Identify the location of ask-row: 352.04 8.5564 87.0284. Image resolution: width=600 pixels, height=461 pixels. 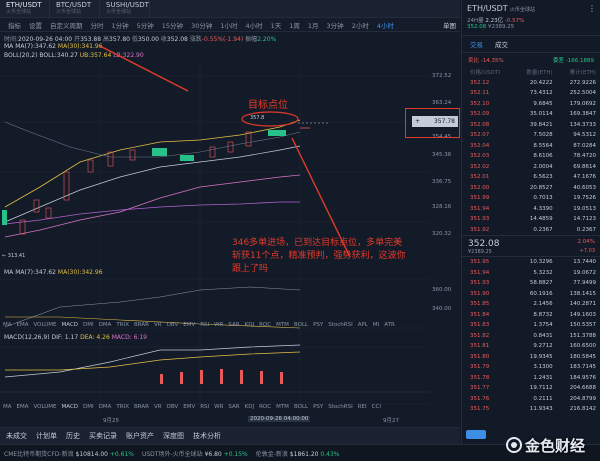
(531, 146).